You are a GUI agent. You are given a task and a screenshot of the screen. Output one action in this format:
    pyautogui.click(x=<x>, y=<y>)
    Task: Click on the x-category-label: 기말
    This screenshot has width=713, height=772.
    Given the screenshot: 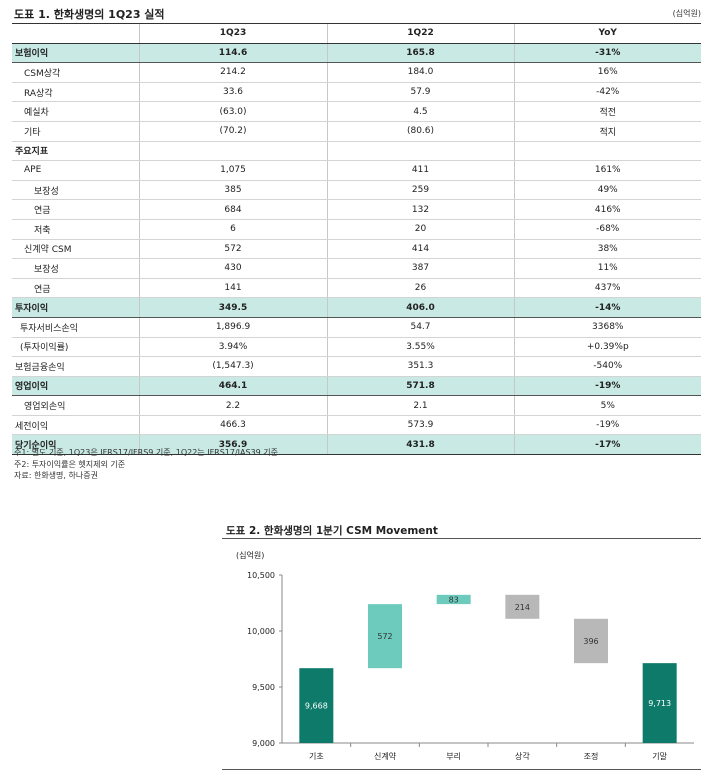 What is the action you would take?
    pyautogui.click(x=659, y=756)
    